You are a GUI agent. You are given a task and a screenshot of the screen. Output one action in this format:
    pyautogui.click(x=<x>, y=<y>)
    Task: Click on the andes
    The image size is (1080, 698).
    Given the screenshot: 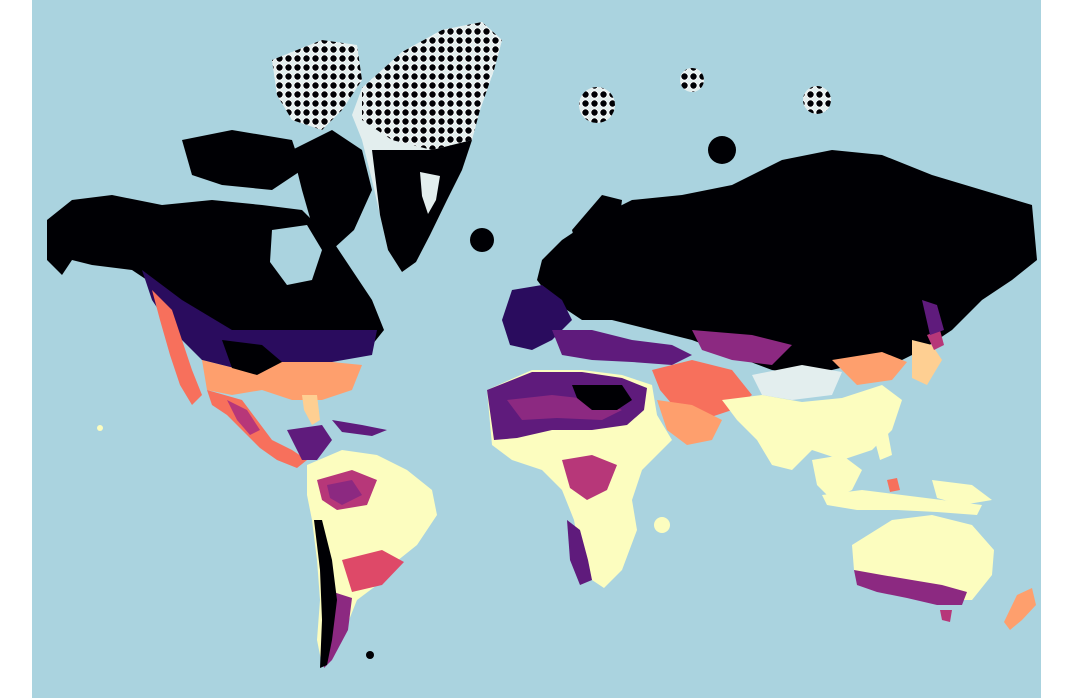 What is the action you would take?
    pyautogui.click(x=325, y=594)
    